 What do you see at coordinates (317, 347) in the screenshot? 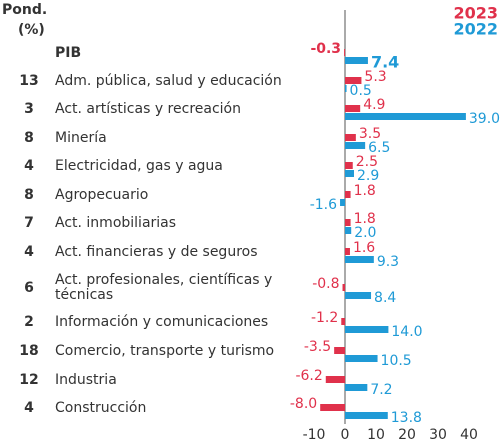
I see `value-label: -3.5` at bounding box center [317, 347].